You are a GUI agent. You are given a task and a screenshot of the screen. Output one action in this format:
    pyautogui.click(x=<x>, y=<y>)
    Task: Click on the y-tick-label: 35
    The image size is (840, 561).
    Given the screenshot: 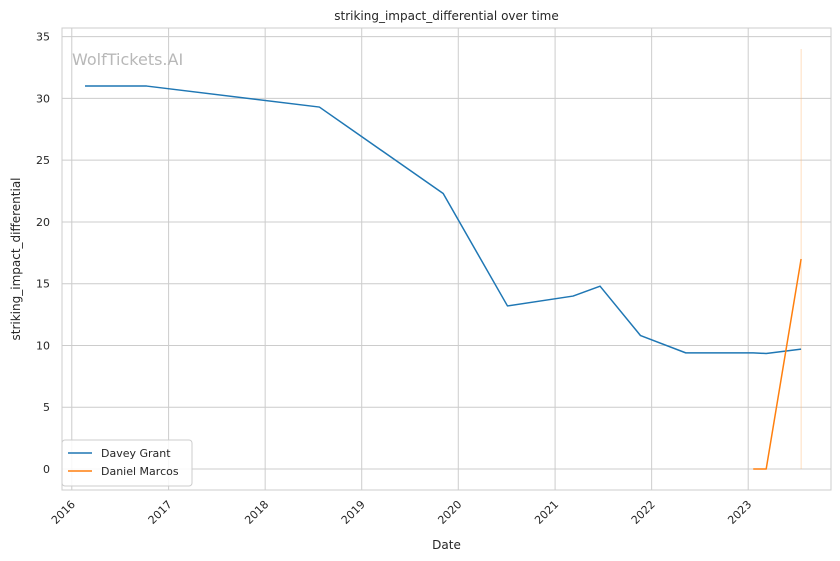 What is the action you would take?
    pyautogui.click(x=43, y=37)
    